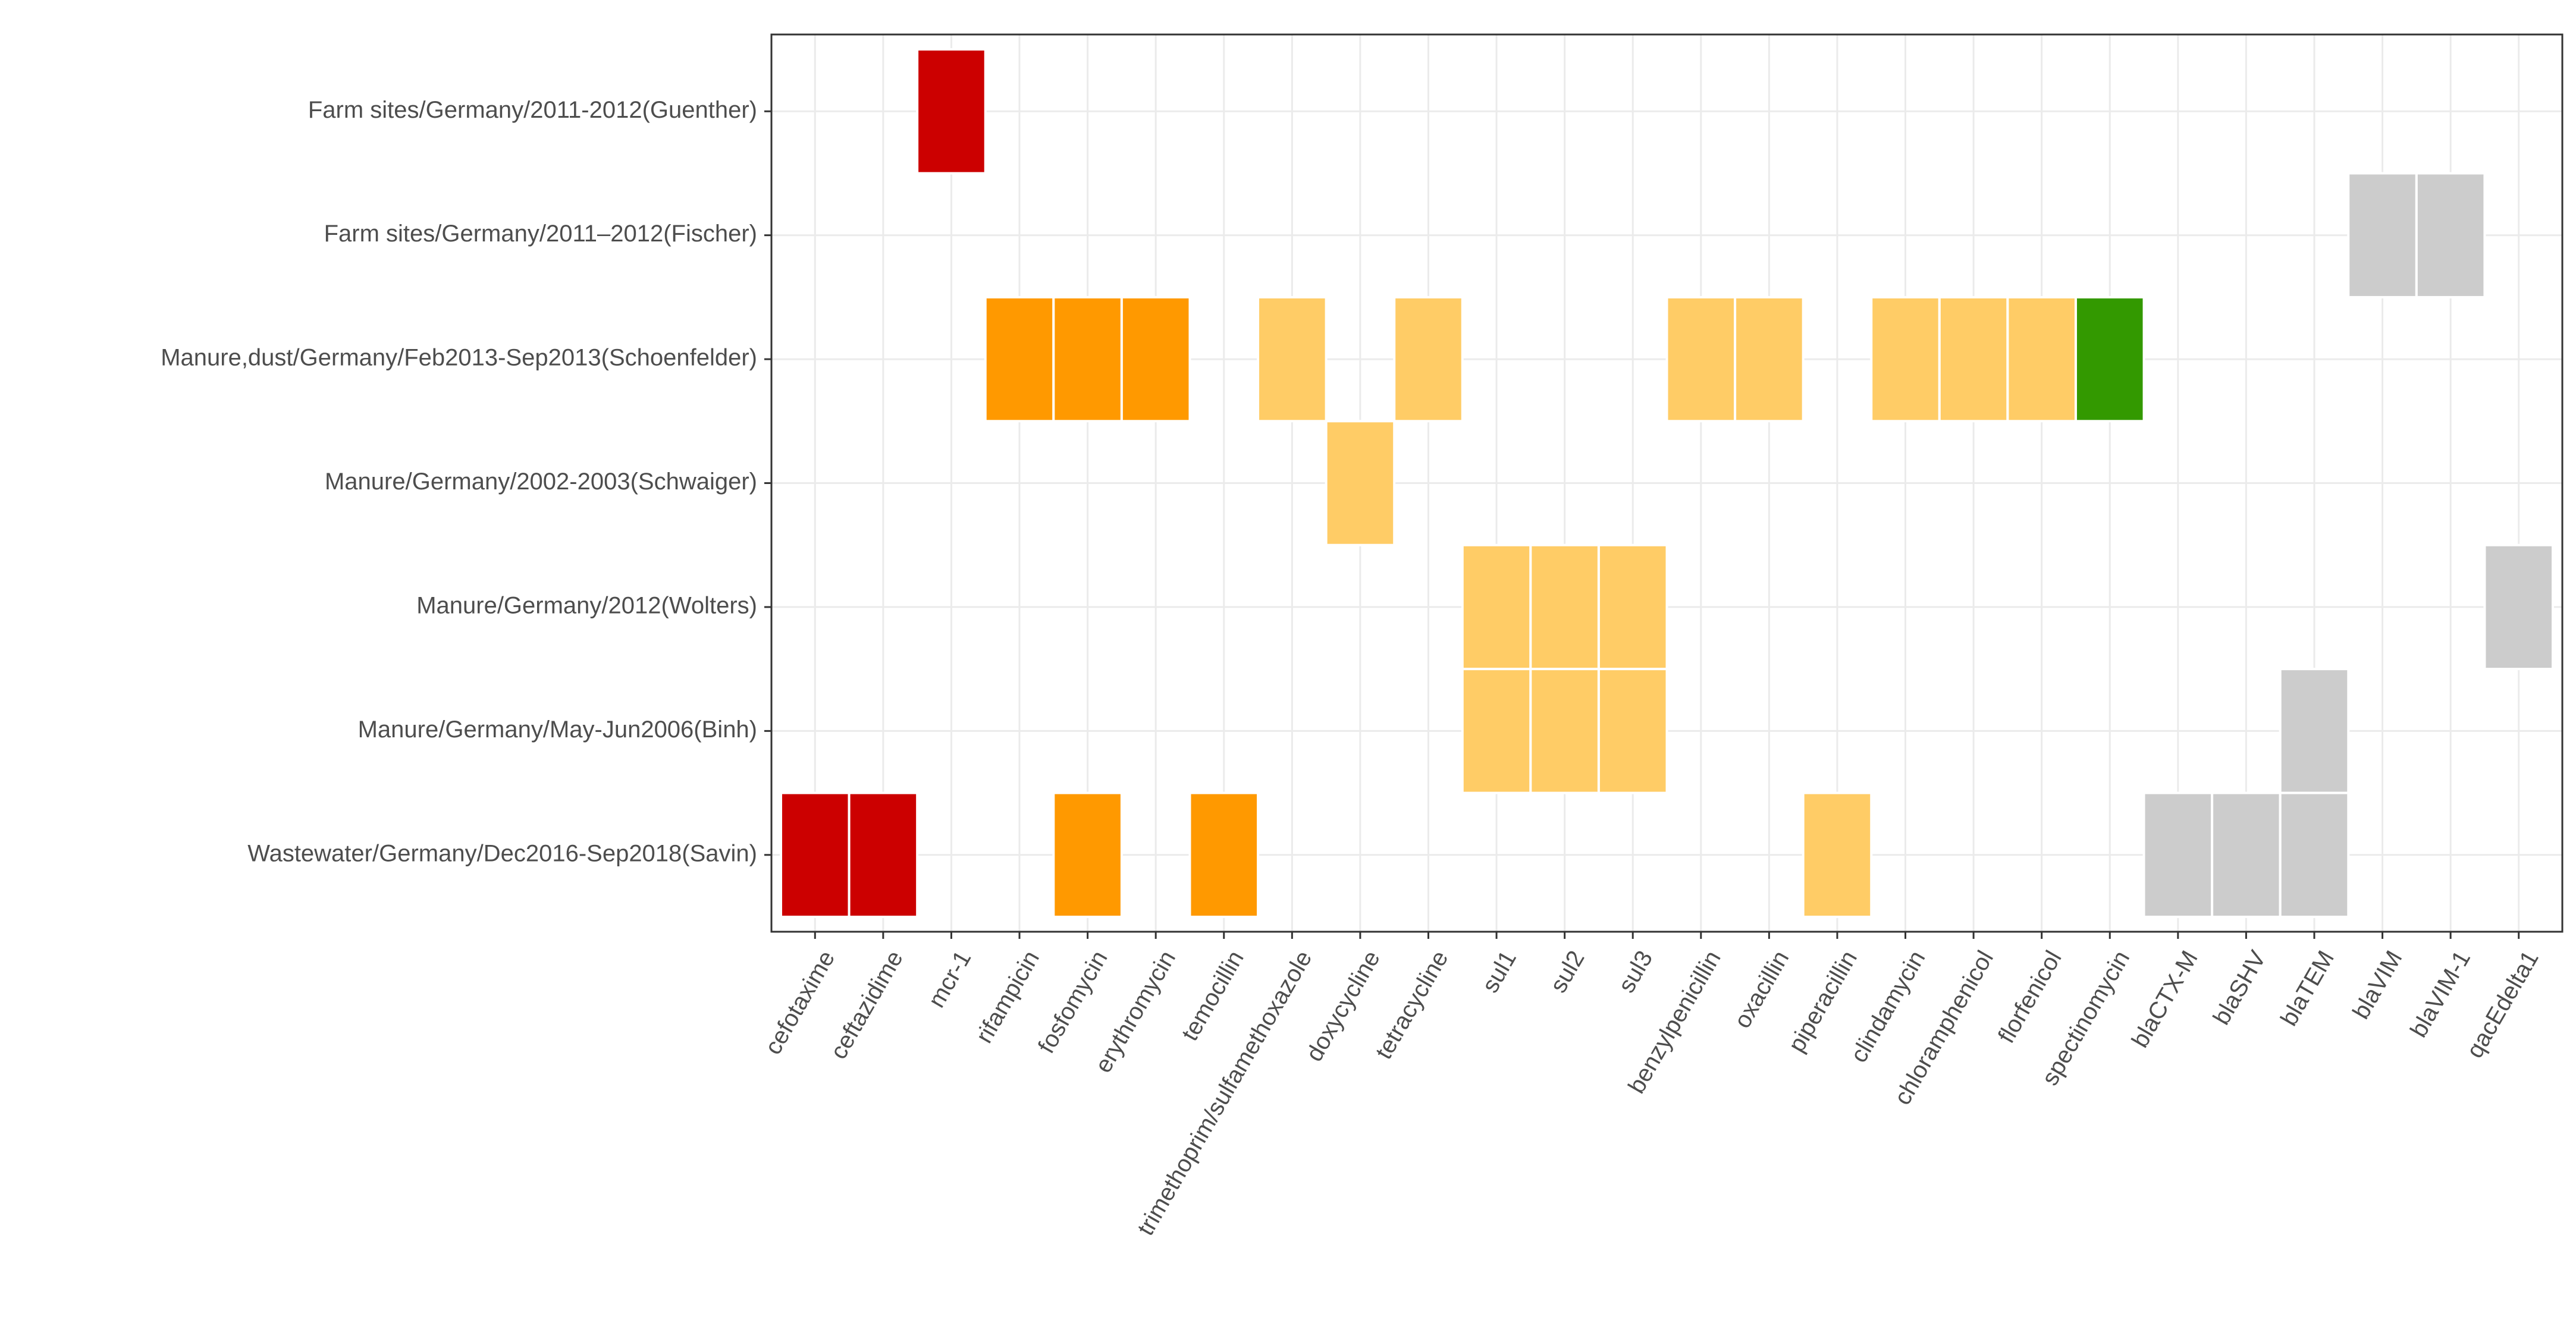  What do you see at coordinates (541, 482) in the screenshot?
I see `y-tick-label: Manure/Germany/2002-2003(Schwaiger)` at bounding box center [541, 482].